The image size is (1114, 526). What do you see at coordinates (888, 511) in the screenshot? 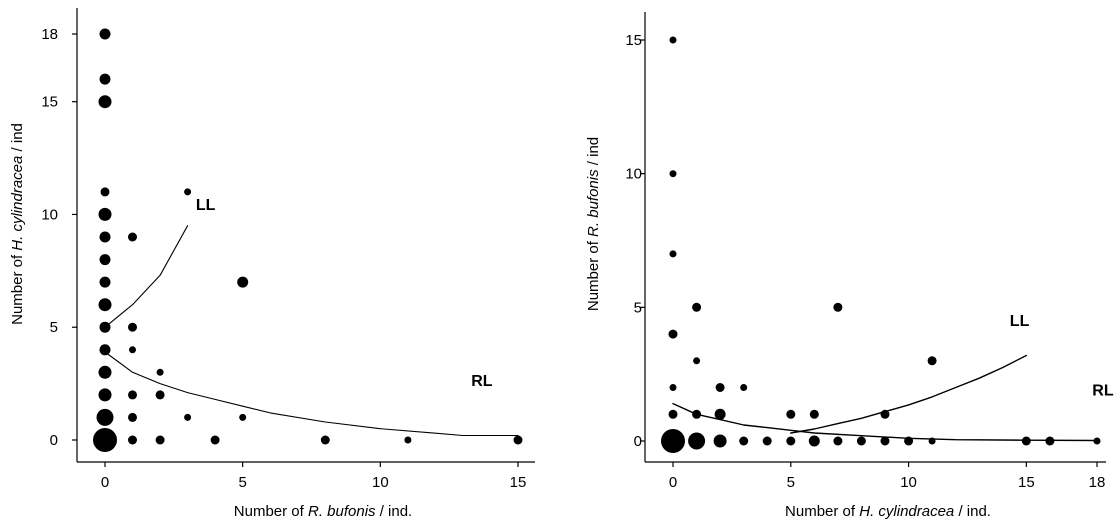
I see `x-axis-label: Number of H. cylindracea / ind.` at bounding box center [888, 511].